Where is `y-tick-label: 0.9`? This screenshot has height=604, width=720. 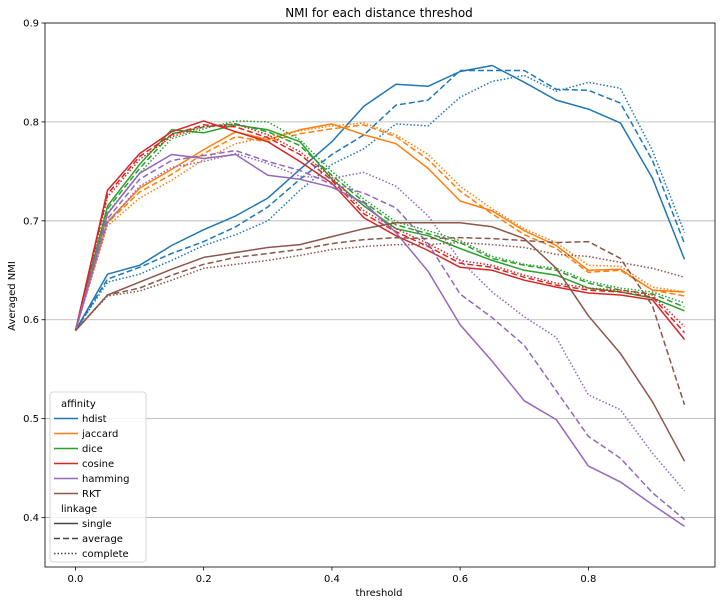
y-tick-label: 0.9 is located at coordinates (31, 24).